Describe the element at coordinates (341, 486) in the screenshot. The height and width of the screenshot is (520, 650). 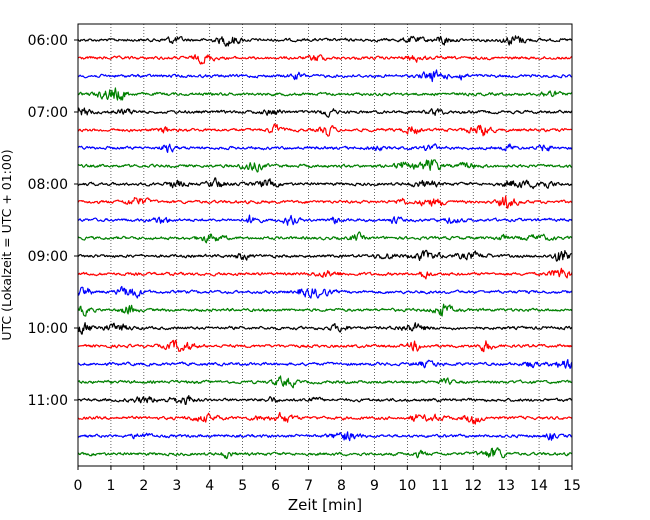
I see `x-tick-label: 8` at that location.